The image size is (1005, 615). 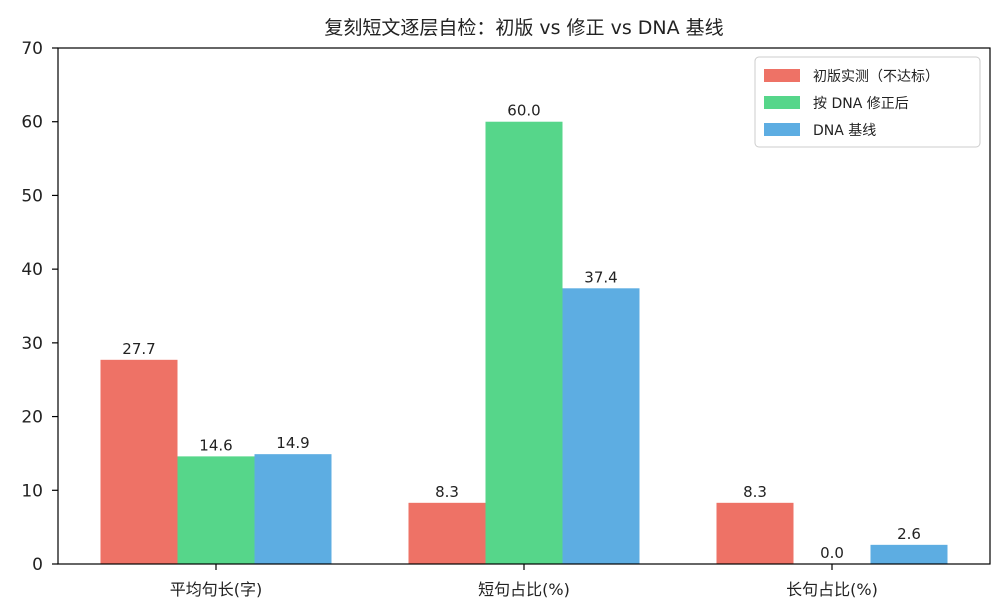 What do you see at coordinates (32, 49) in the screenshot?
I see `y-tick-label: 70` at bounding box center [32, 49].